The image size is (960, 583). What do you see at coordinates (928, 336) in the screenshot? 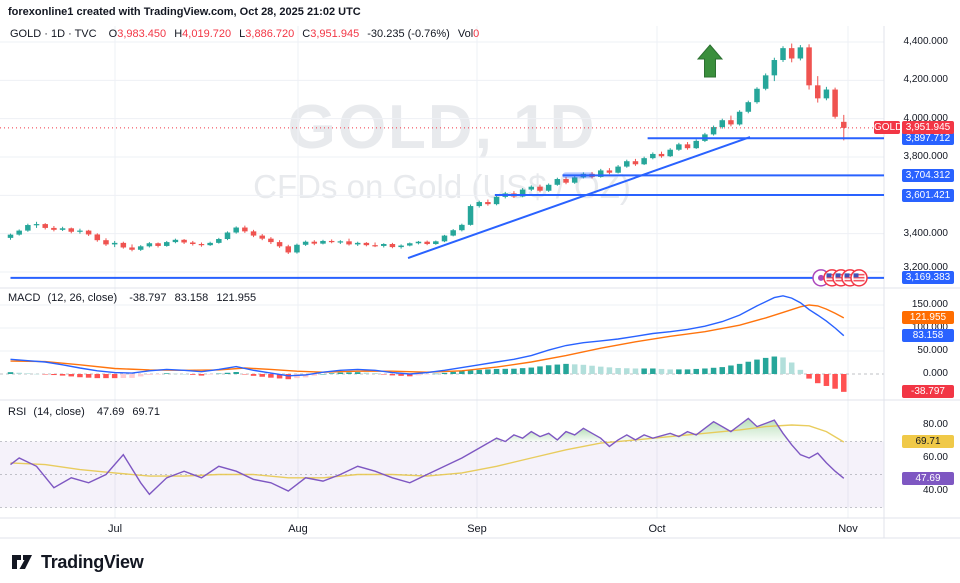
I see `macd-value-badge: 83.158` at bounding box center [928, 336].